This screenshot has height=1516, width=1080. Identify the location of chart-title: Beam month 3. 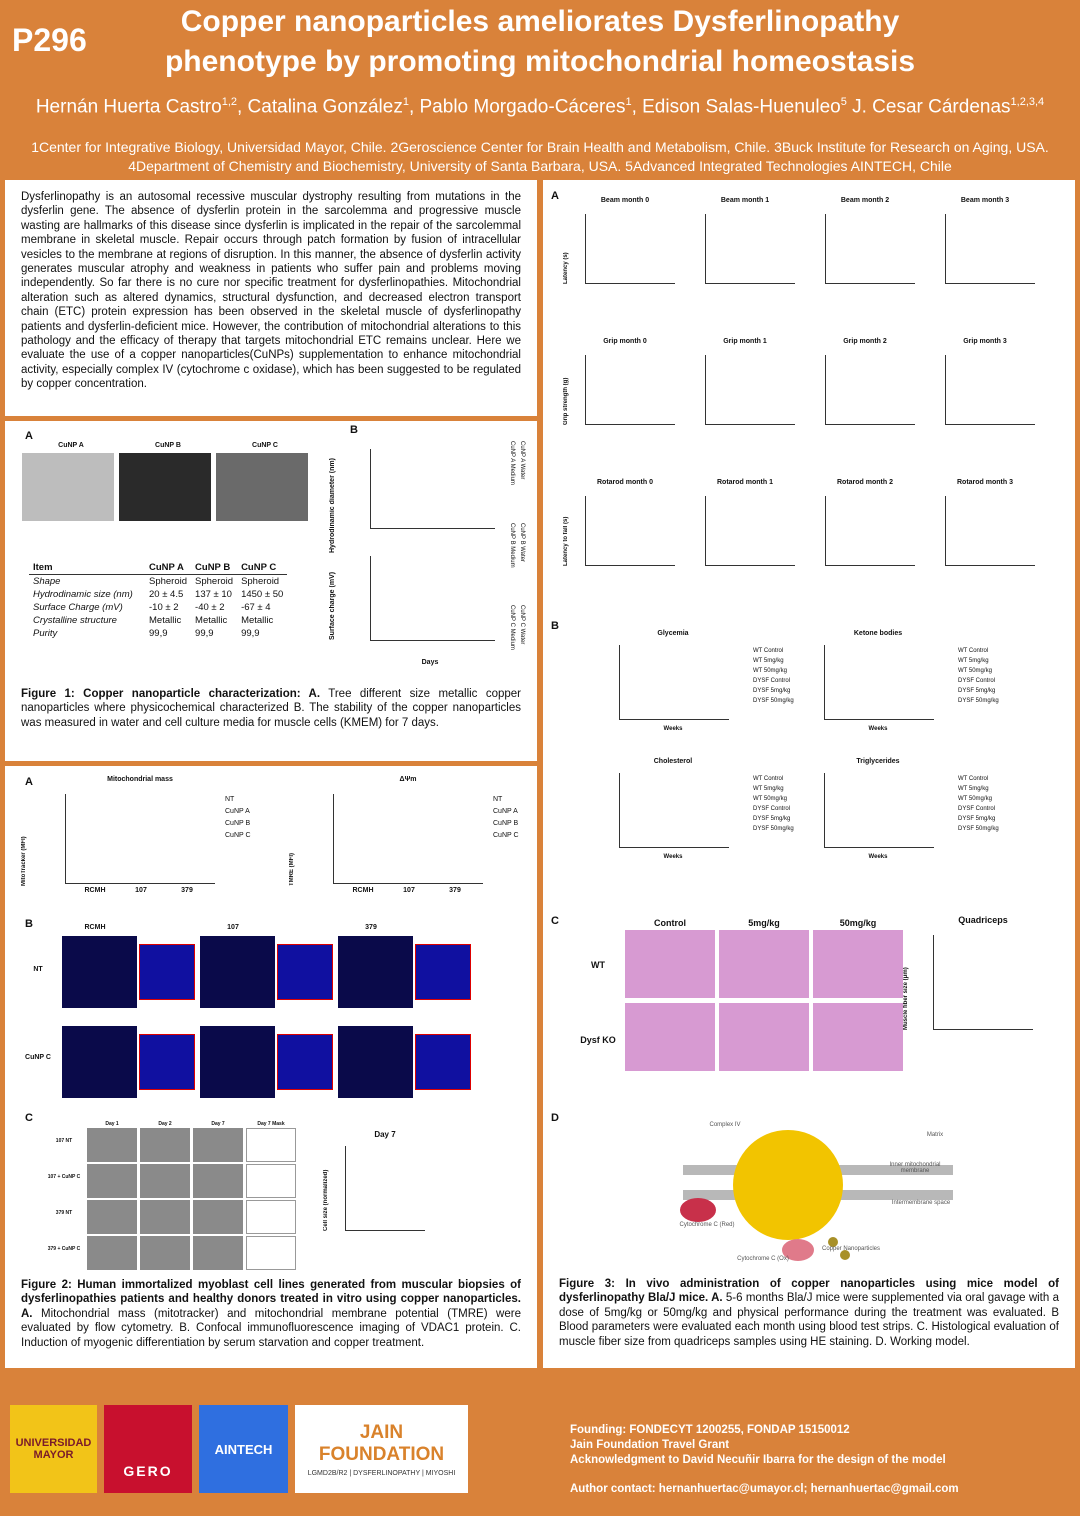
(985, 200).